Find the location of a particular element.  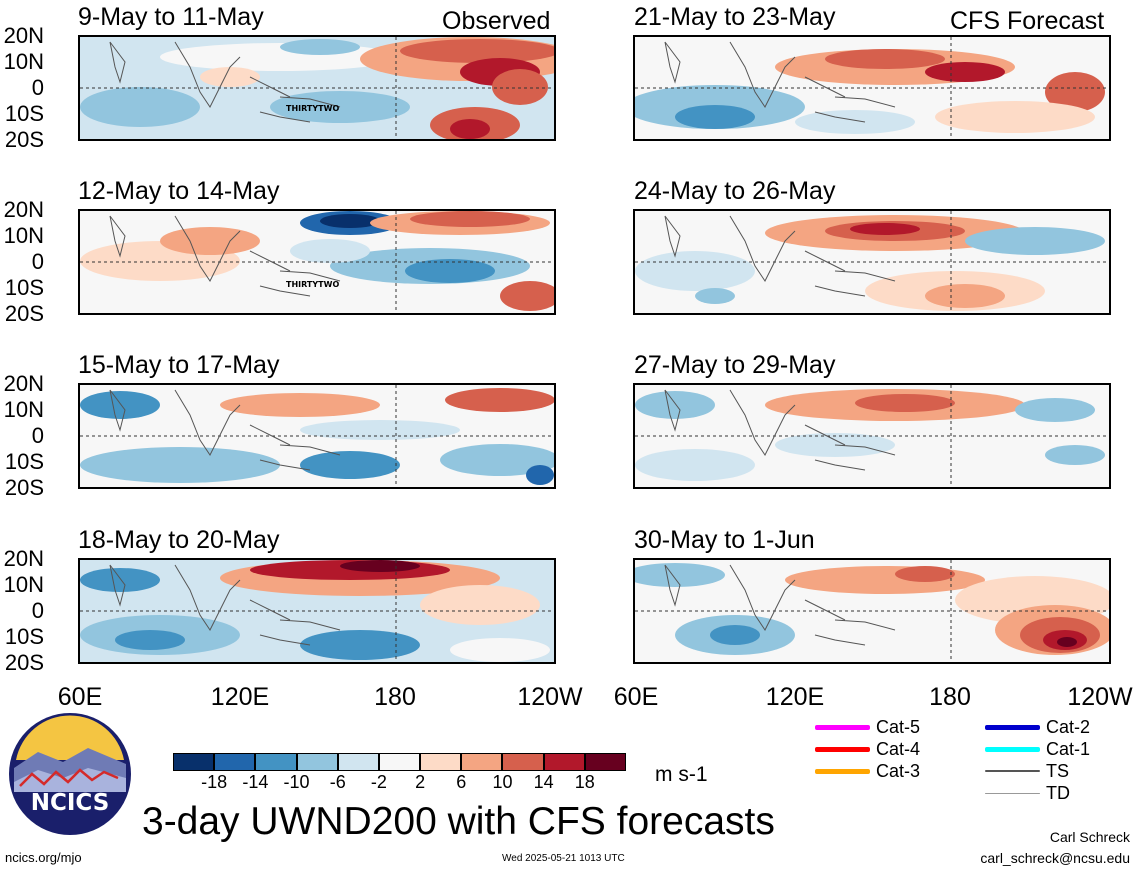

site-url: ncics.org/mjo is located at coordinates (43, 857).